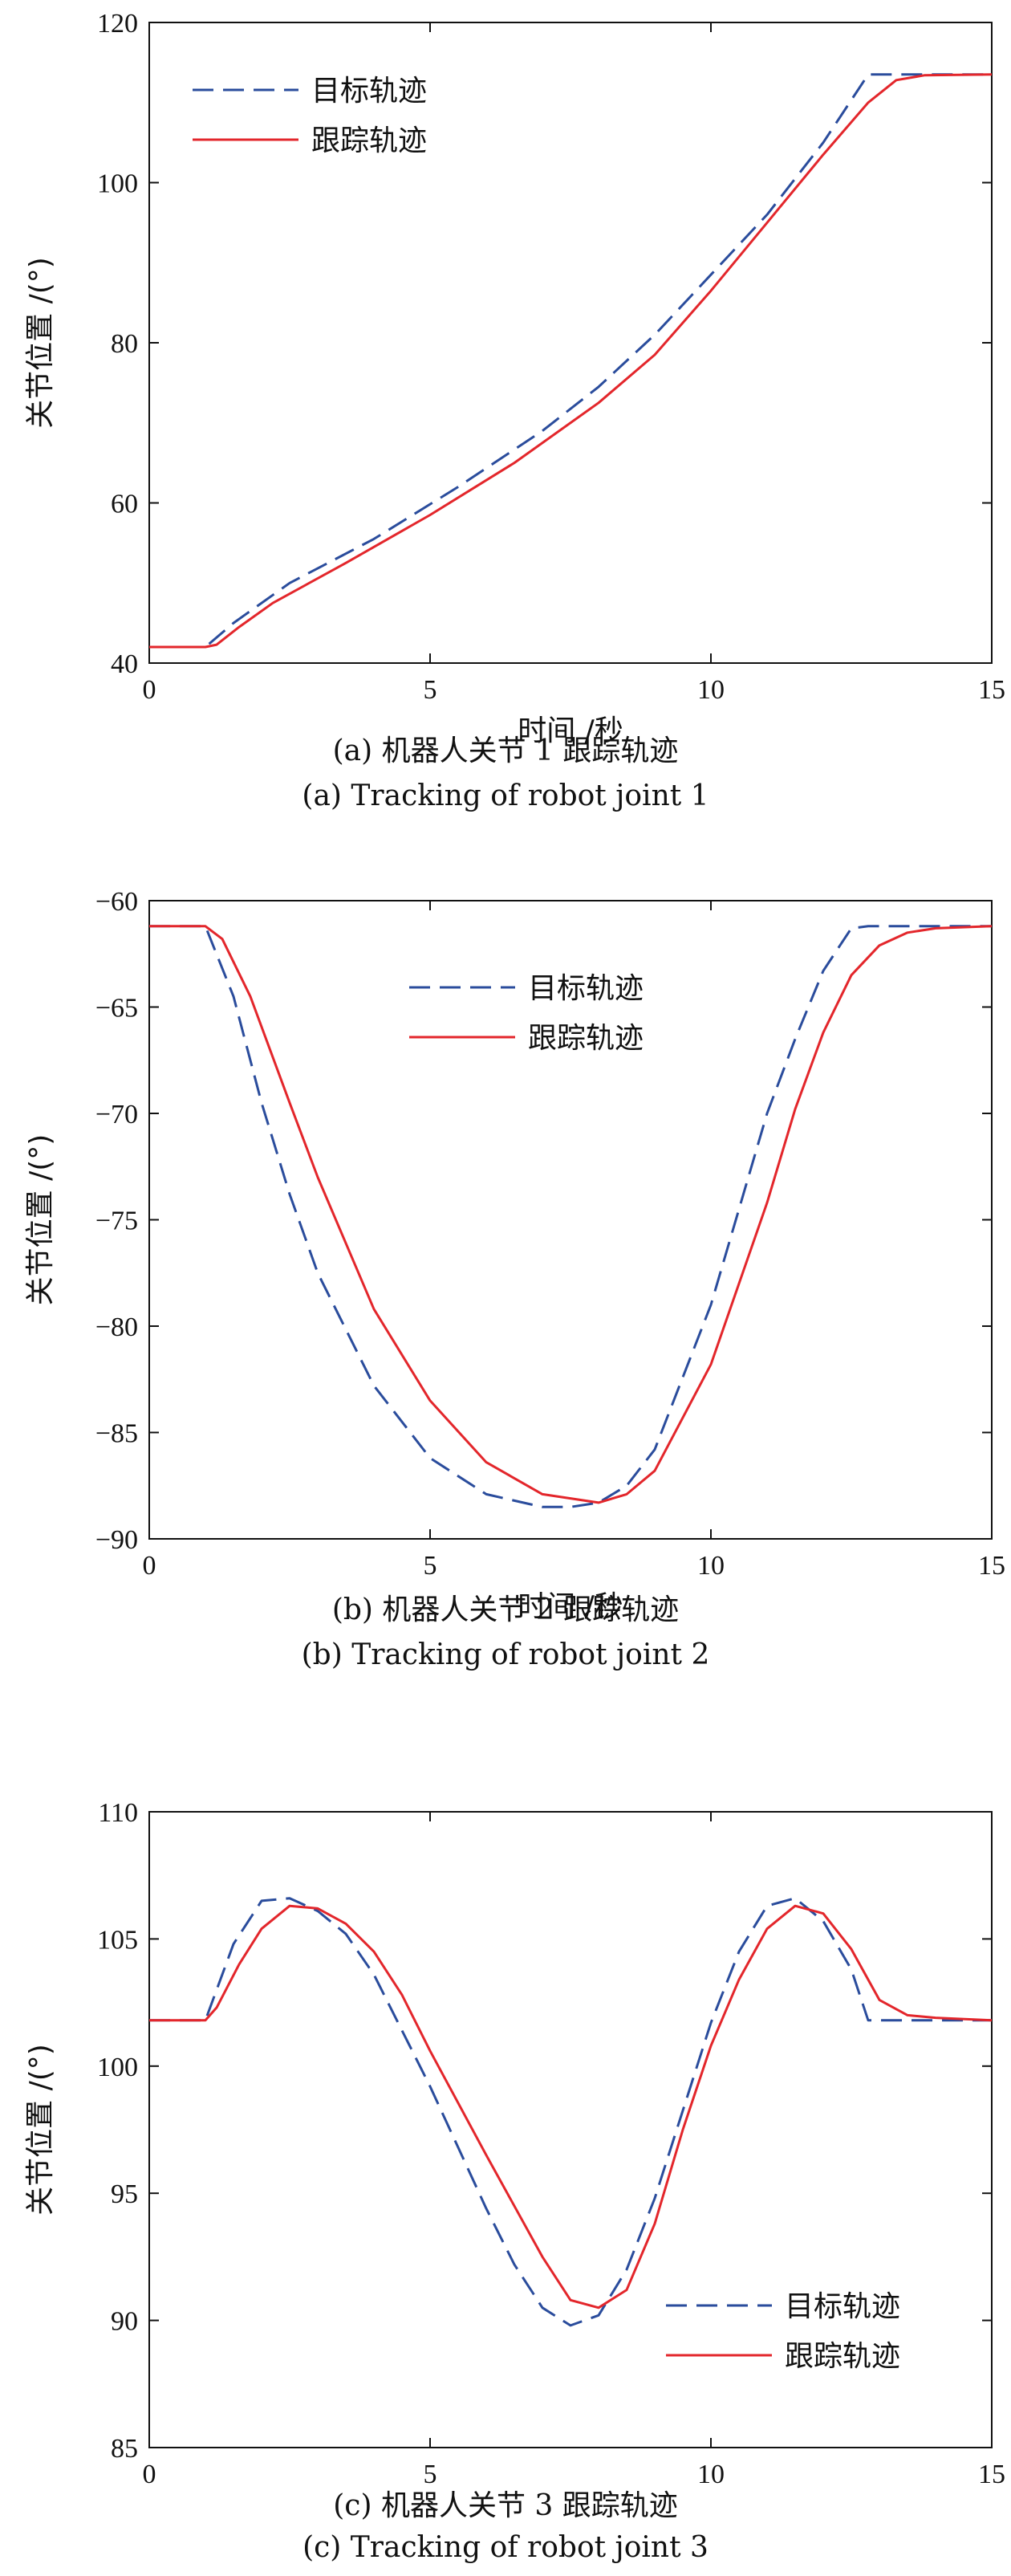  I want to click on caption-cn-c: (c) 机器人关节 3 跟踪轨迹, so click(505, 2505).